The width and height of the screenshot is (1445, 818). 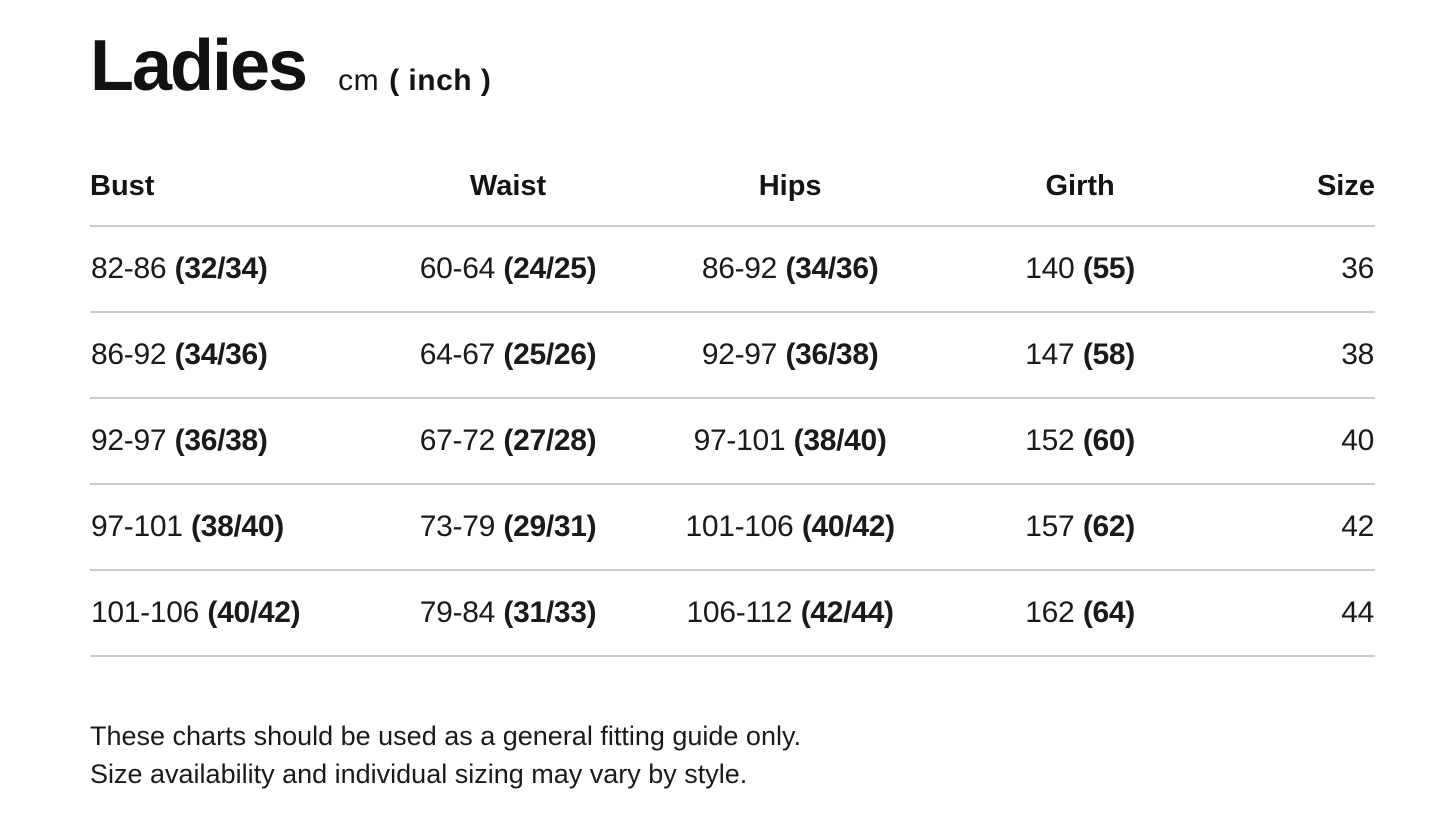 I want to click on girth-cm-value: 162, so click(x=1050, y=612).